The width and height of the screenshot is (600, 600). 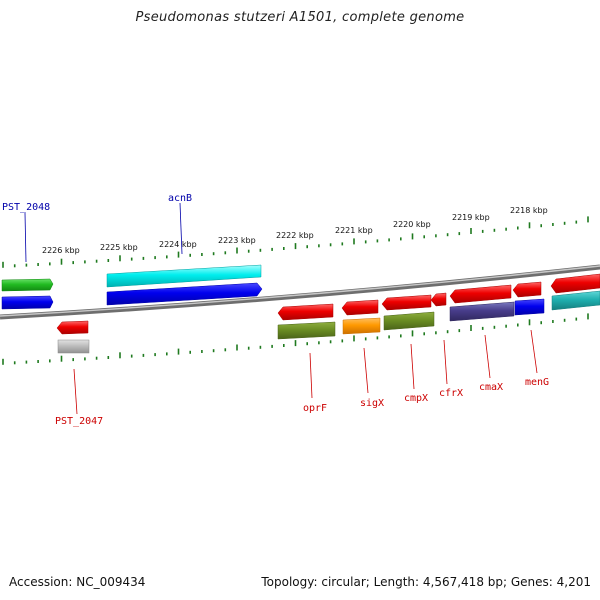 What do you see at coordinates (295, 235) in the screenshot?
I see `kbp-label-2222: 2222 kbp` at bounding box center [295, 235].